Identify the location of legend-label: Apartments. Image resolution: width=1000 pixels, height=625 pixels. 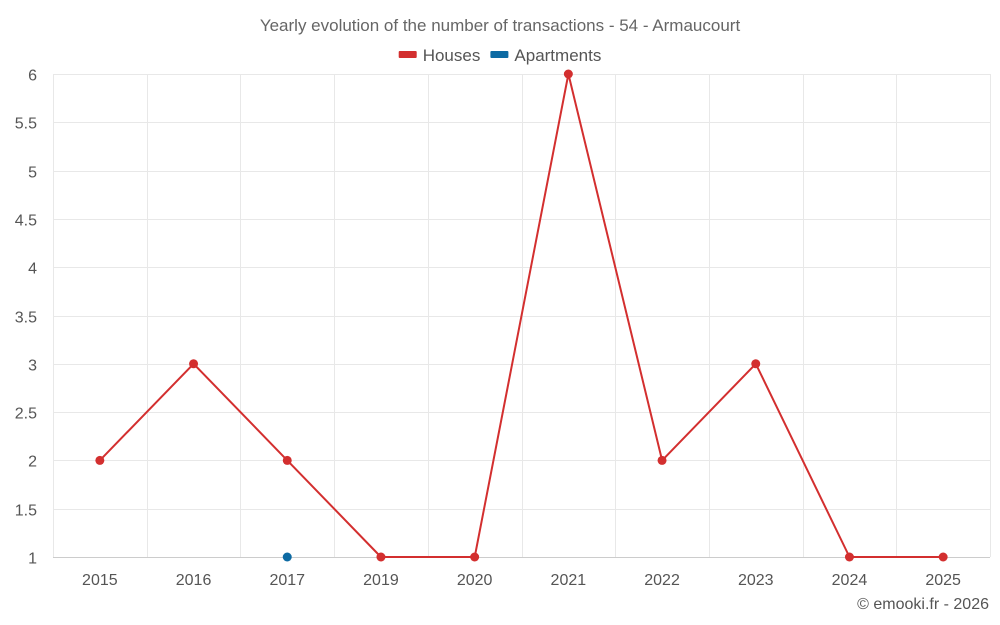
(557, 55).